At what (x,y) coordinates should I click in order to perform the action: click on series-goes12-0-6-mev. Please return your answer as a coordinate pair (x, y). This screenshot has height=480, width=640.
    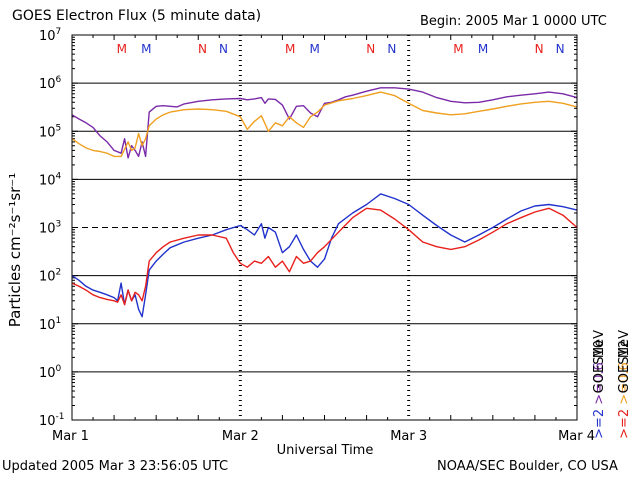
    Looking at the image, I should click on (324, 124).